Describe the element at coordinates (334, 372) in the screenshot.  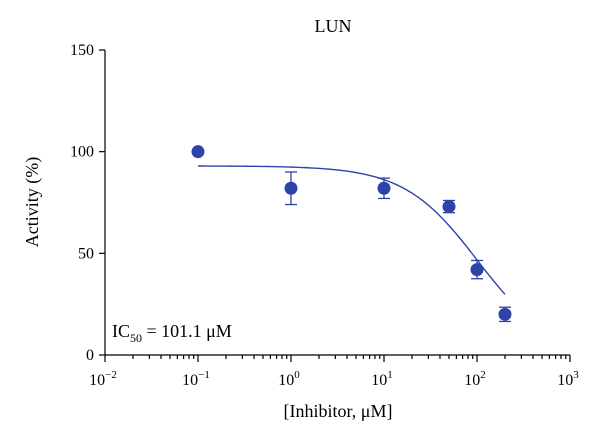
I see `x-ticks: 10⁻² 10⁻¹ 10⁰ 10¹ 10² 10³` at that location.